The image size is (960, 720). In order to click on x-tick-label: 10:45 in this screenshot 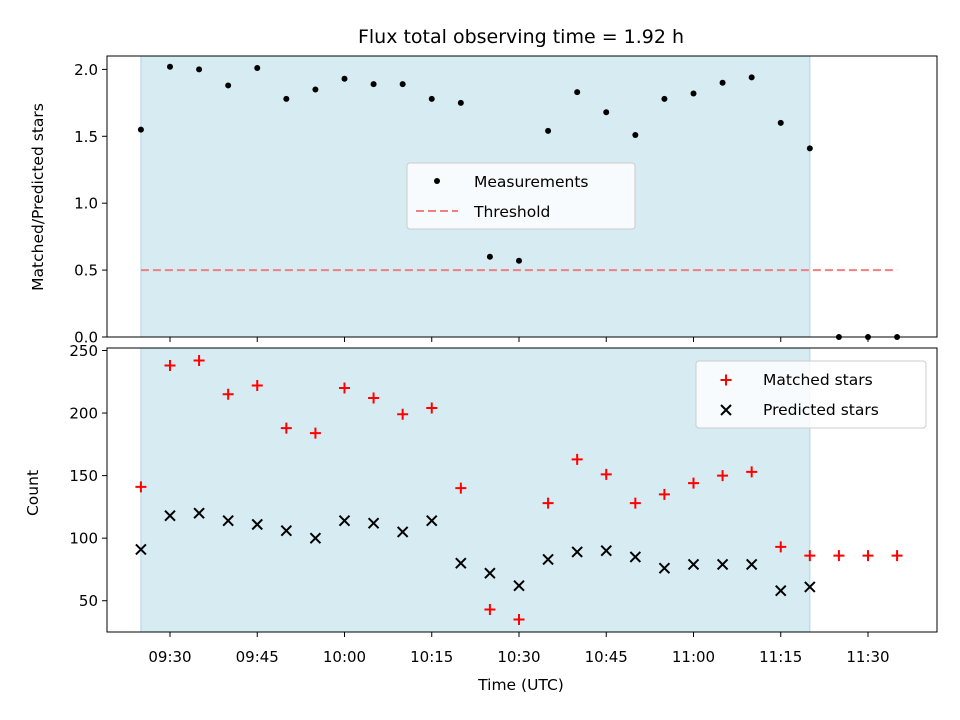, I will do `click(606, 657)`.